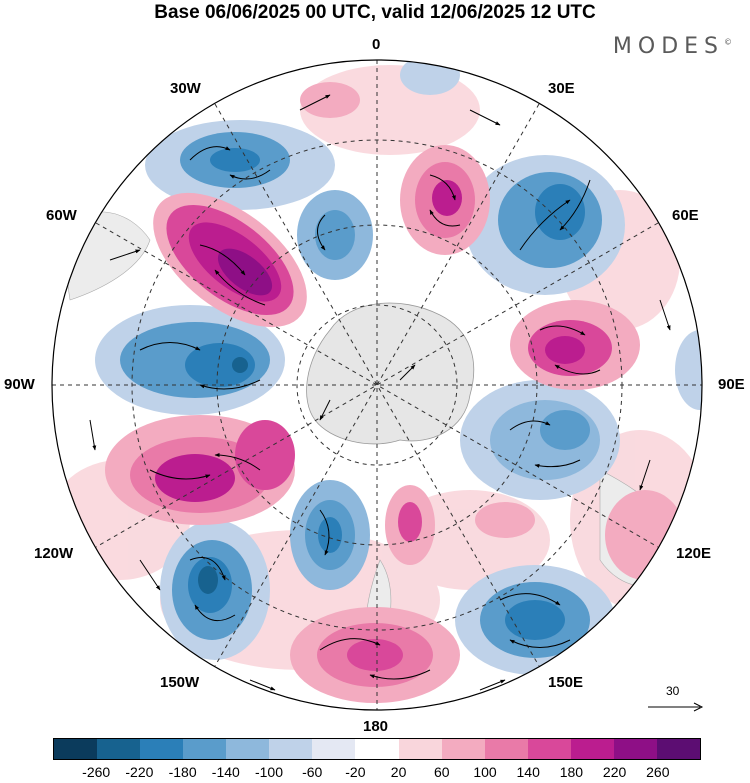  What do you see at coordinates (731, 384) in the screenshot?
I see `meridian-label-90e: 90E` at bounding box center [731, 384].